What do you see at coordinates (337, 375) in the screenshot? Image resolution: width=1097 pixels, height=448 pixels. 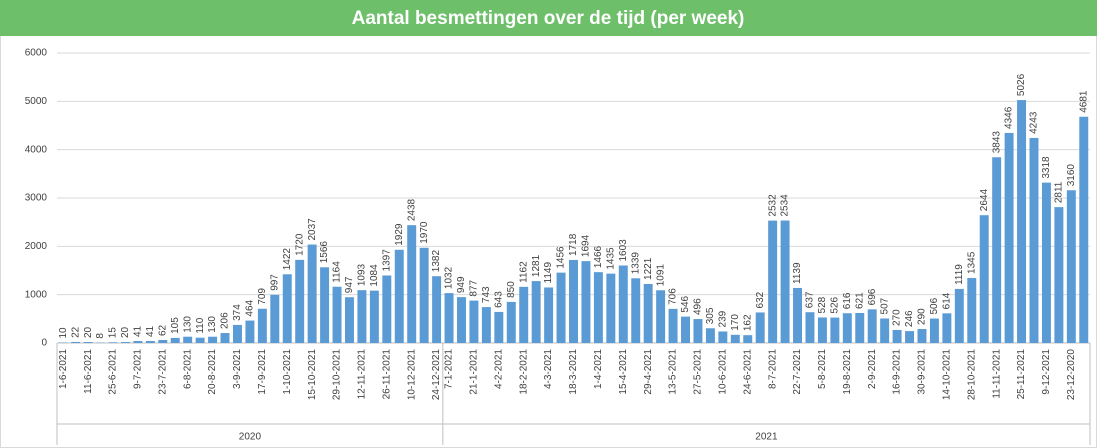 I see `x-tick-label: 29-10-2021` at bounding box center [337, 375].